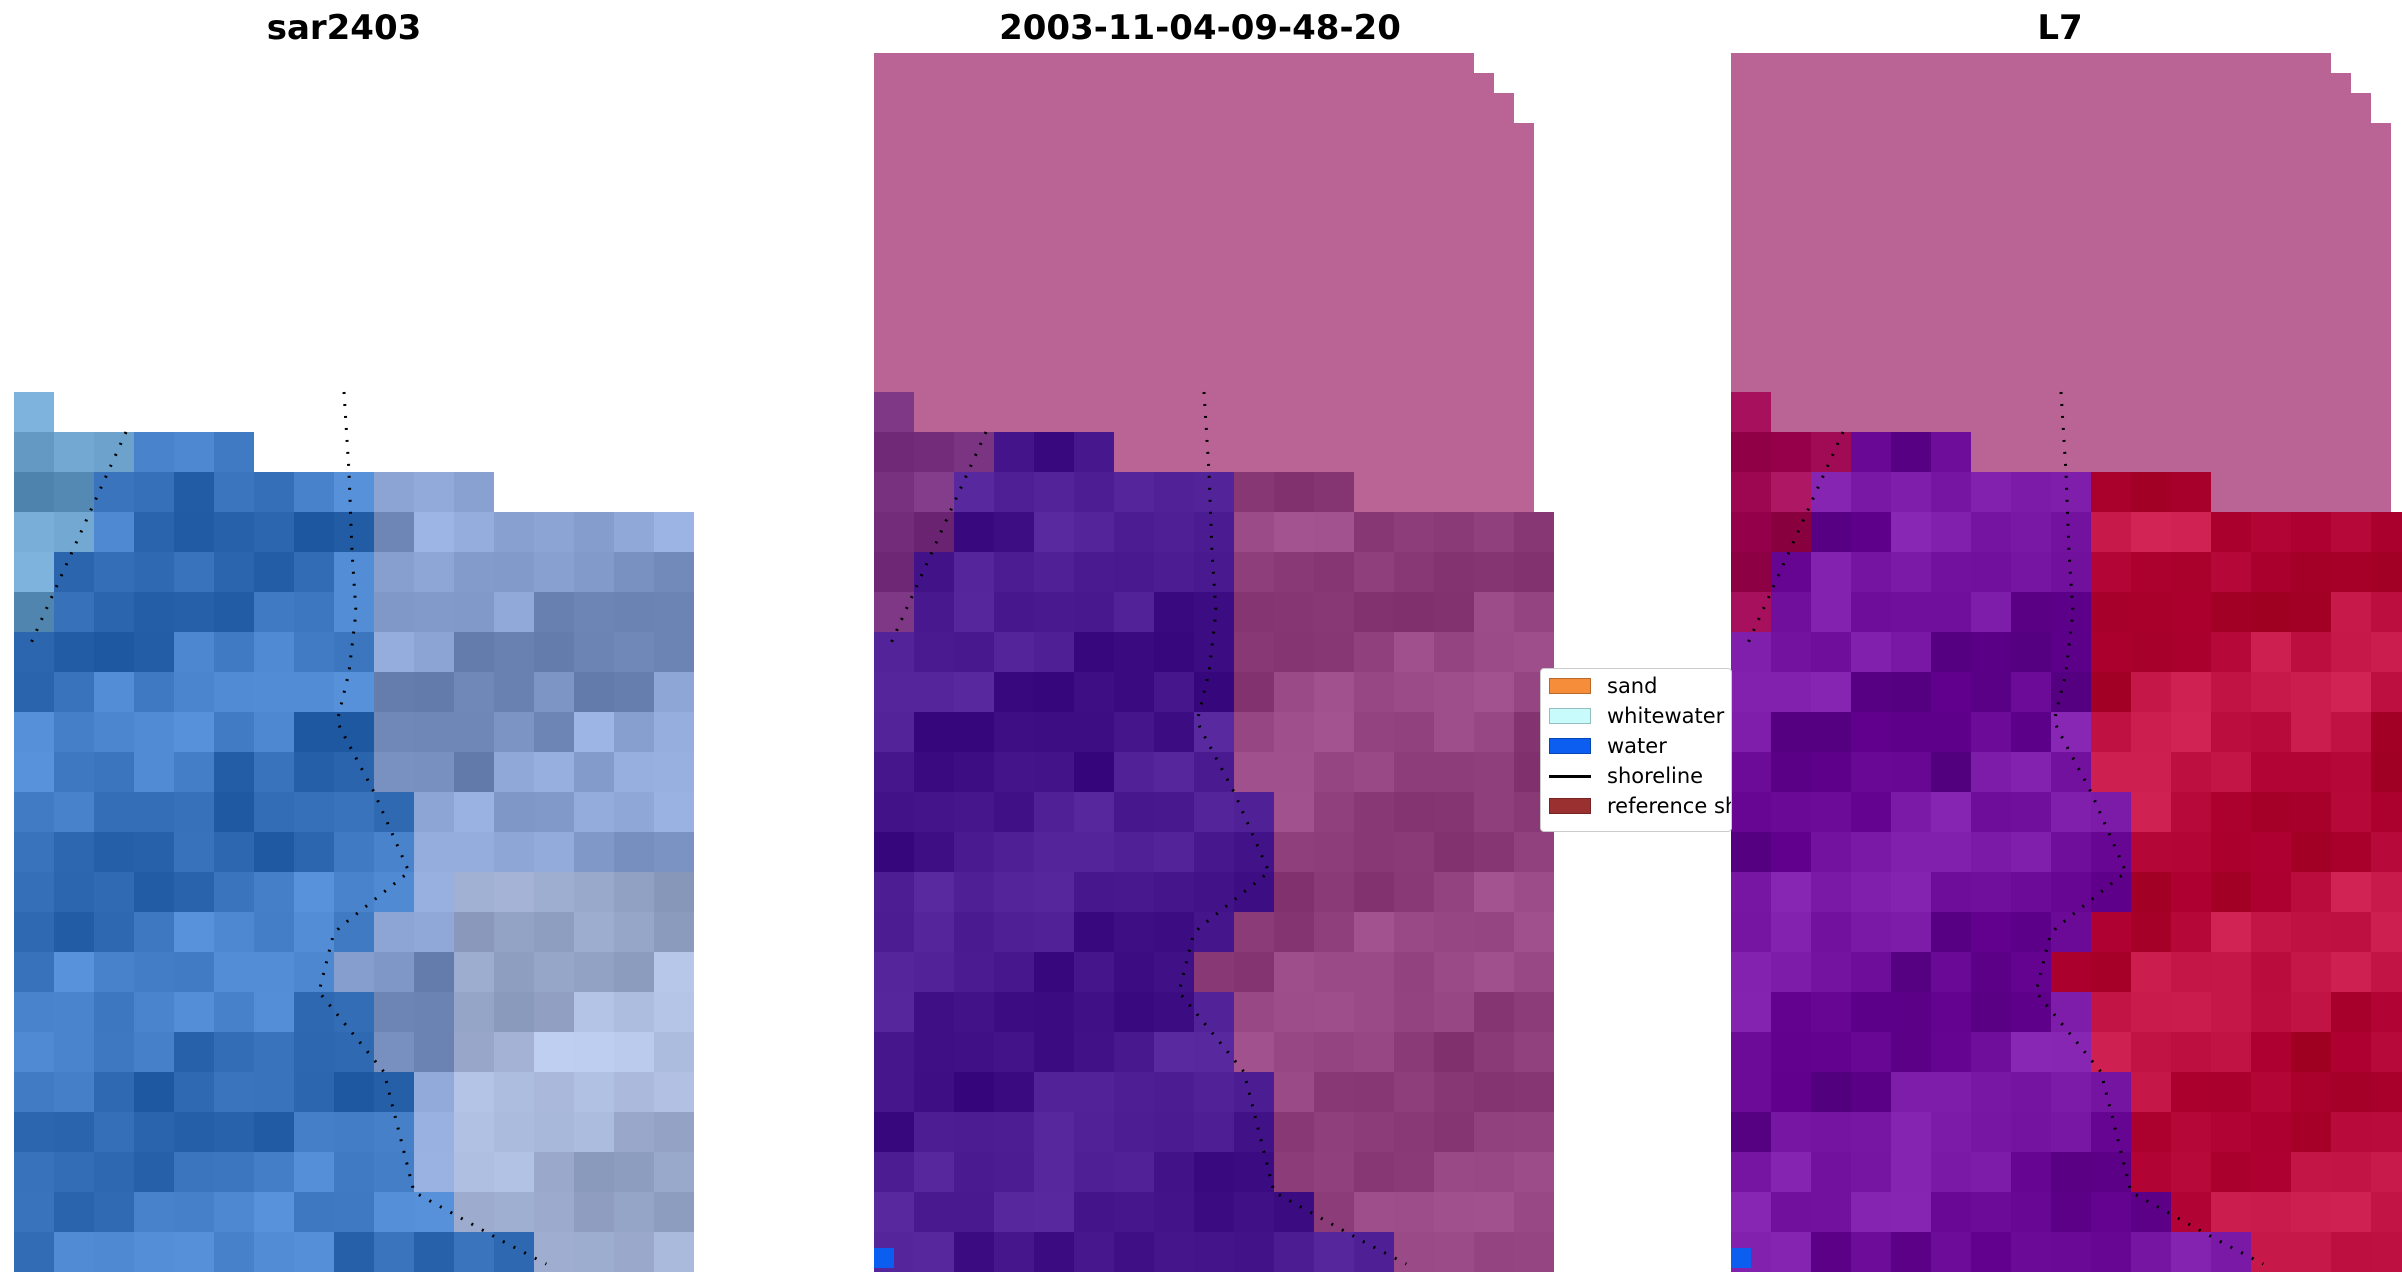  I want to click on legend-item-sand: sand, so click(1603, 686).